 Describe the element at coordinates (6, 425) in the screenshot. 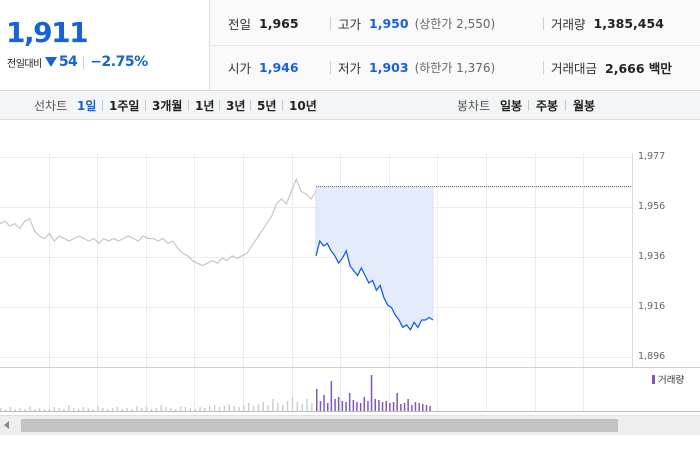

I see `scroll-left-arrow-icon` at that location.